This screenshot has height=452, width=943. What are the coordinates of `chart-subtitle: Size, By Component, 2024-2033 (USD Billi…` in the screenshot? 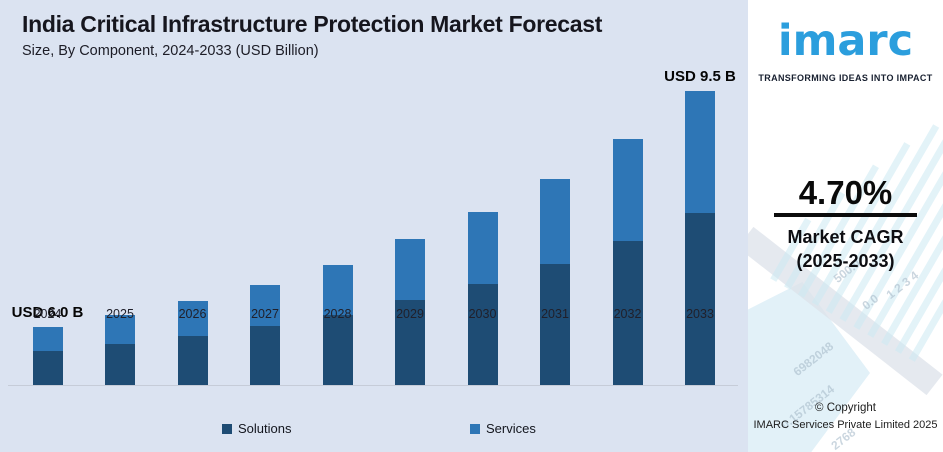 It's located at (170, 51).